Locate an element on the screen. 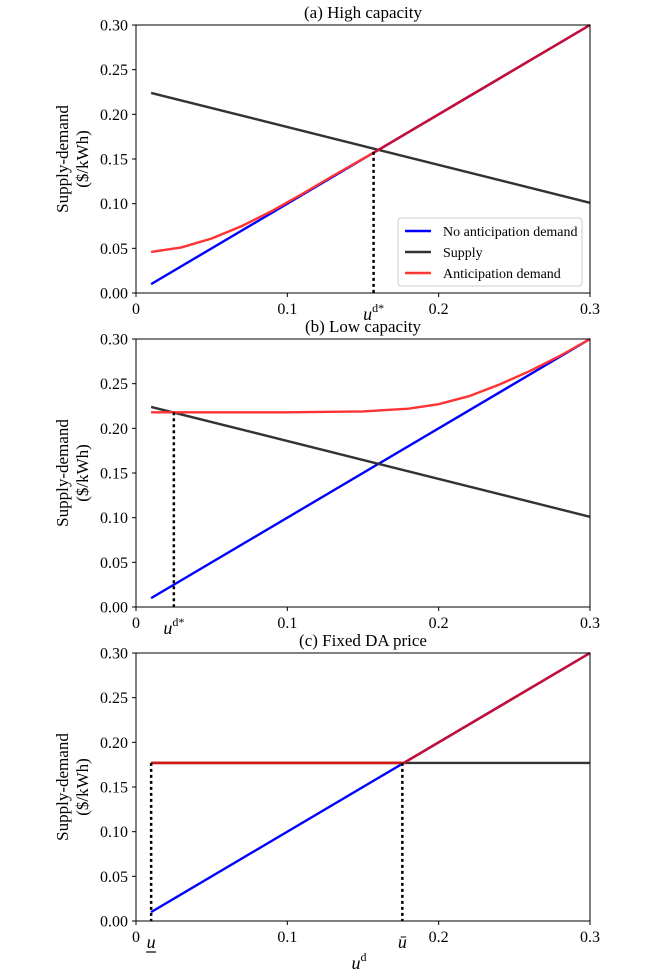  panel-1-ytick-3: 0.15 is located at coordinates (114, 474).